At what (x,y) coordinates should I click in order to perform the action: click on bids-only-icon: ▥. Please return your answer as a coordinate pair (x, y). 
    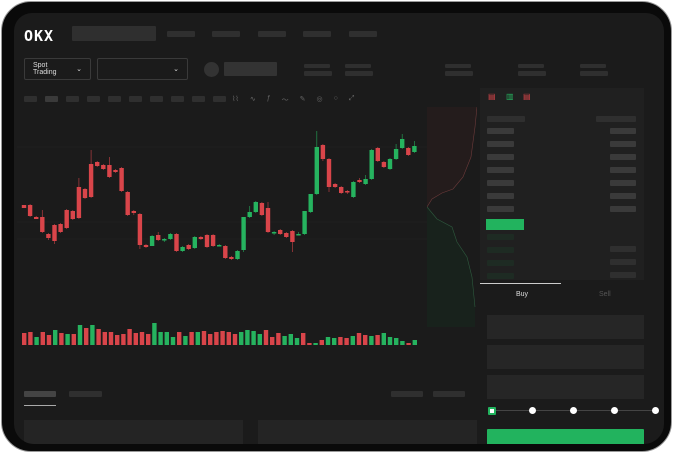
    Looking at the image, I should click on (510, 96).